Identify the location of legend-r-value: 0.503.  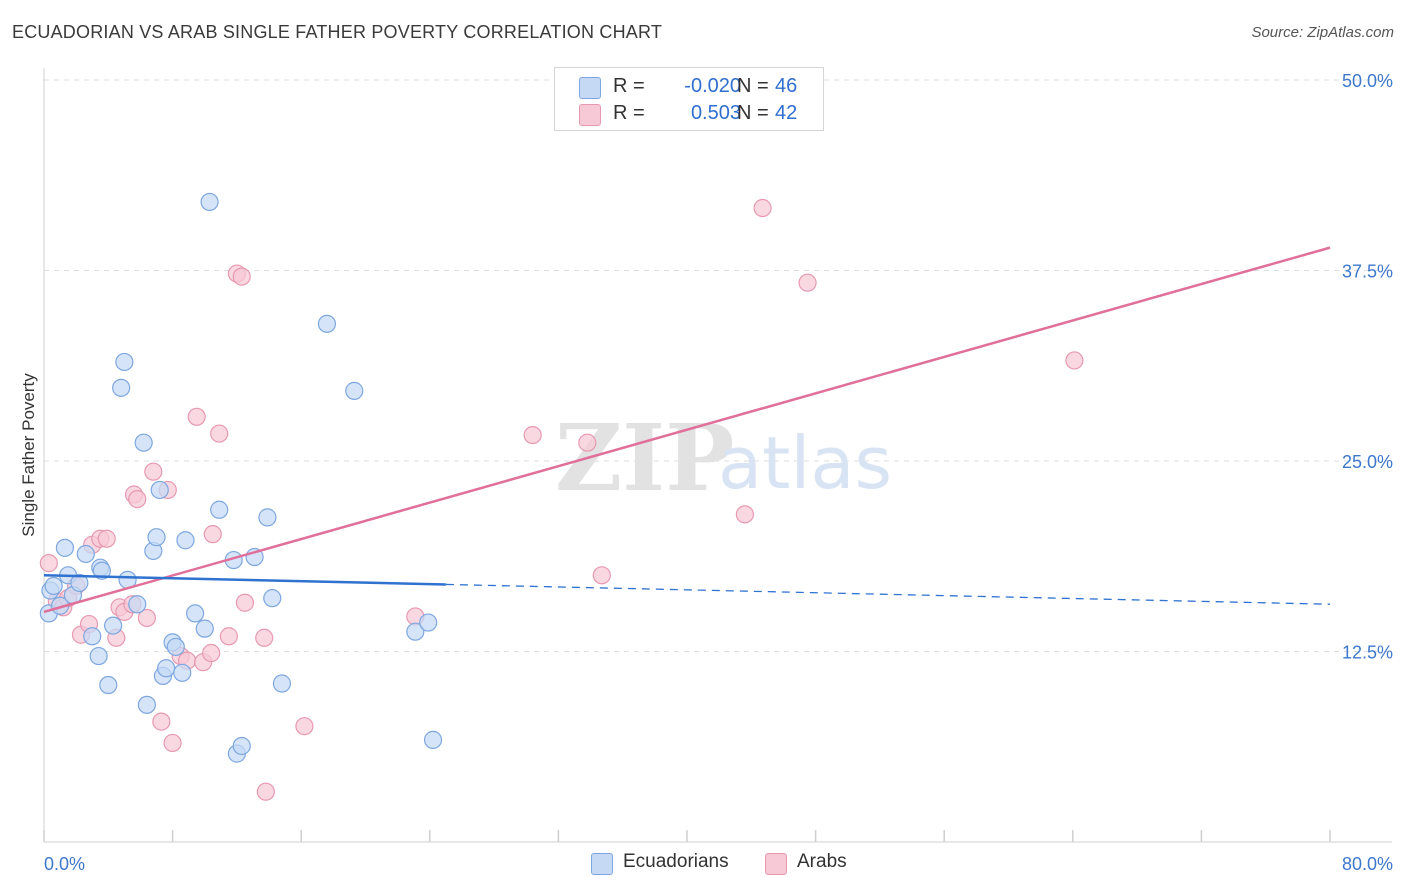
(715, 113).